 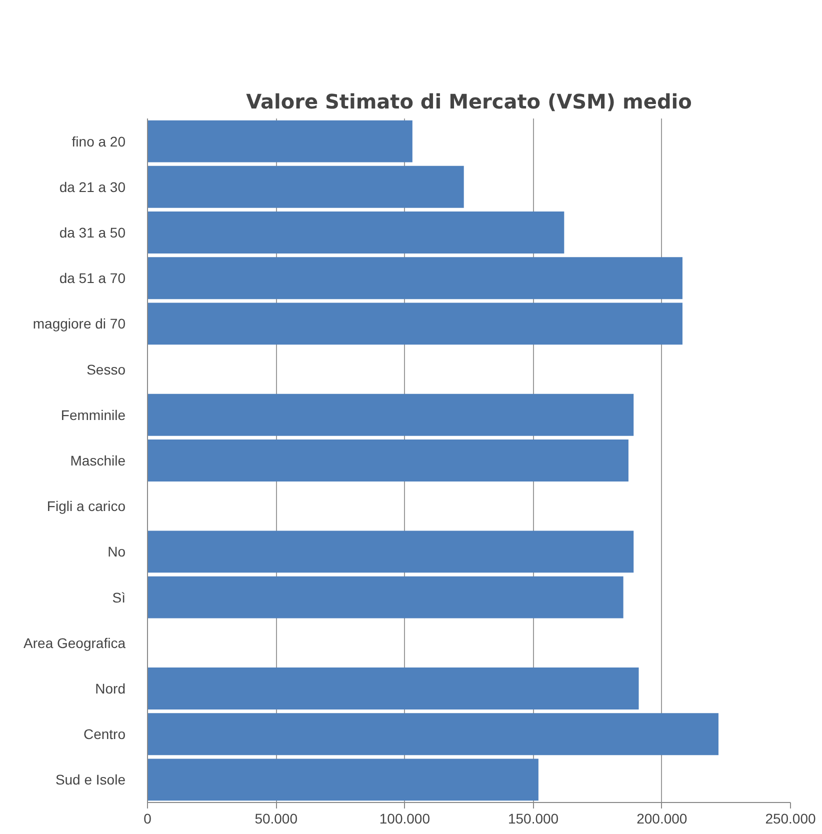 What do you see at coordinates (148, 818) in the screenshot?
I see `x-tick-label: 0` at bounding box center [148, 818].